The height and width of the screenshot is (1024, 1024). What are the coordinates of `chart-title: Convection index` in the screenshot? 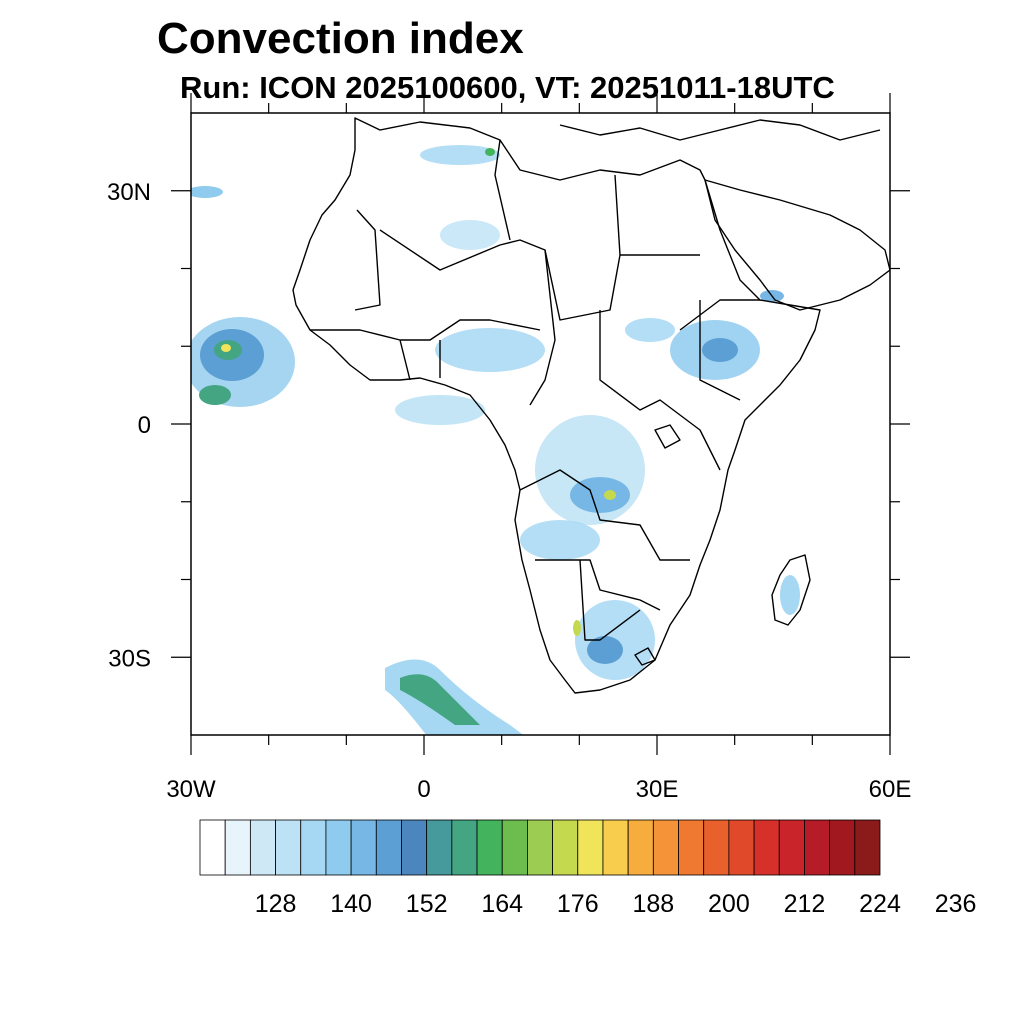 It's located at (340, 38).